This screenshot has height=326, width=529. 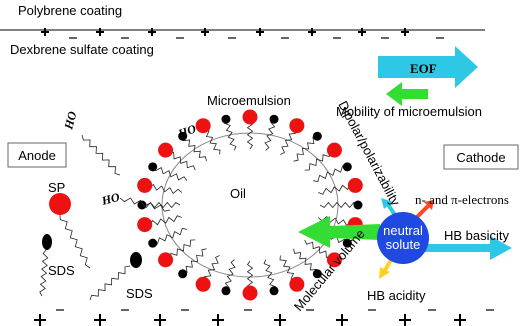 What do you see at coordinates (462, 199) in the screenshot?
I see `electrons-label: n- and π-electrons` at bounding box center [462, 199].